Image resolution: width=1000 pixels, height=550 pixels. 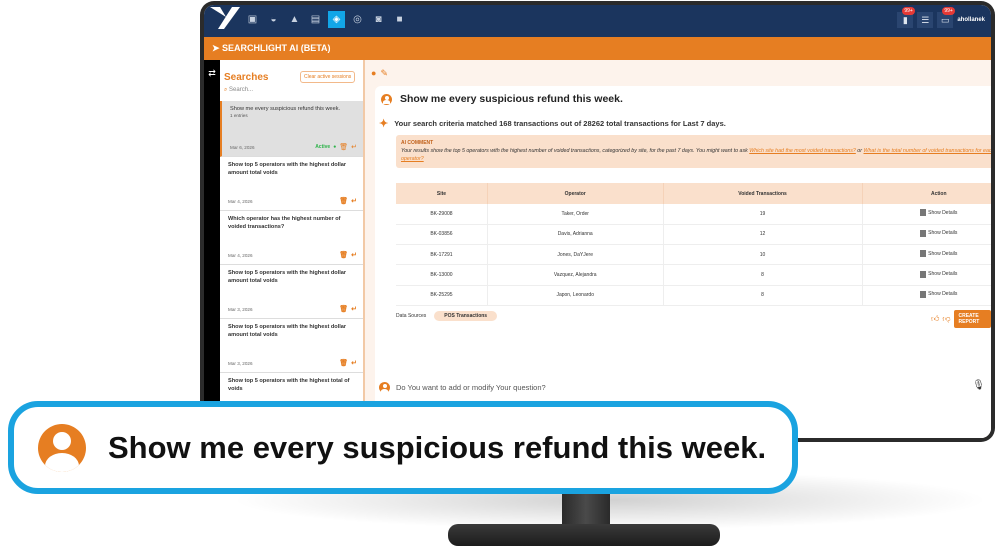 I want to click on notifications-button: ▮ 99+, so click(x=906, y=17).